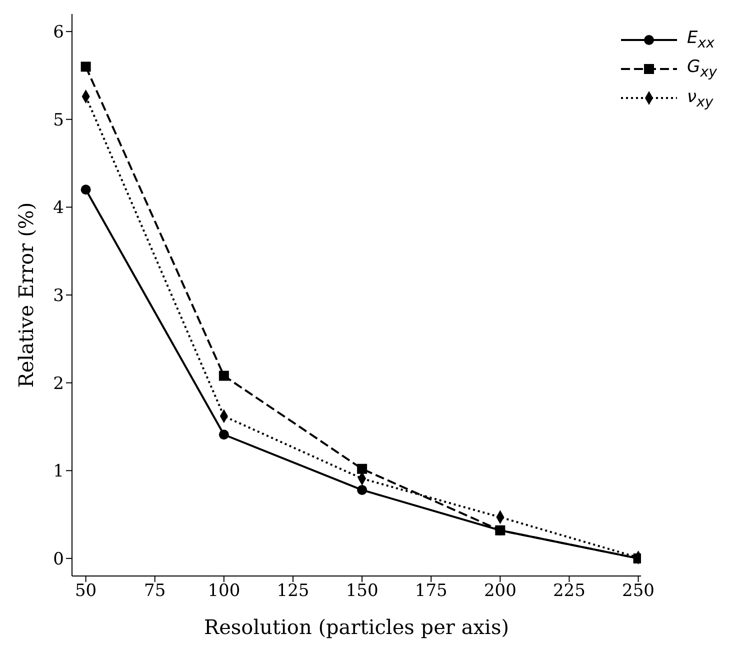  What do you see at coordinates (58, 384) in the screenshot?
I see `y-tick-label: 2` at bounding box center [58, 384].